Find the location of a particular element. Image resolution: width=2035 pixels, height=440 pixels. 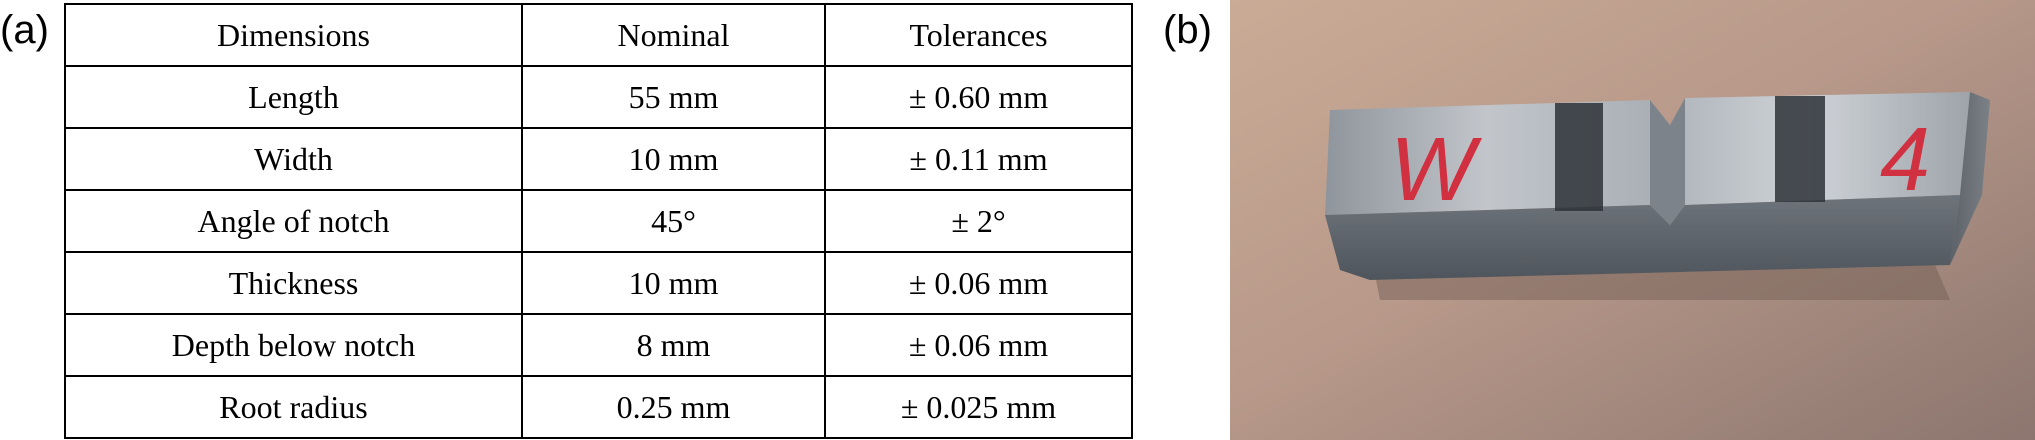

cell-dimension: Depth below notch is located at coordinates (293, 345).